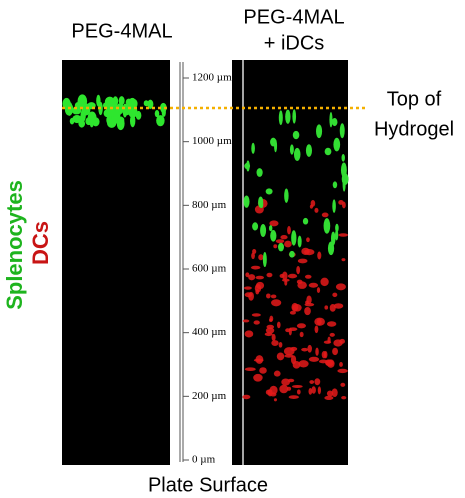  I want to click on scale-label: 400 µm, so click(209, 332).